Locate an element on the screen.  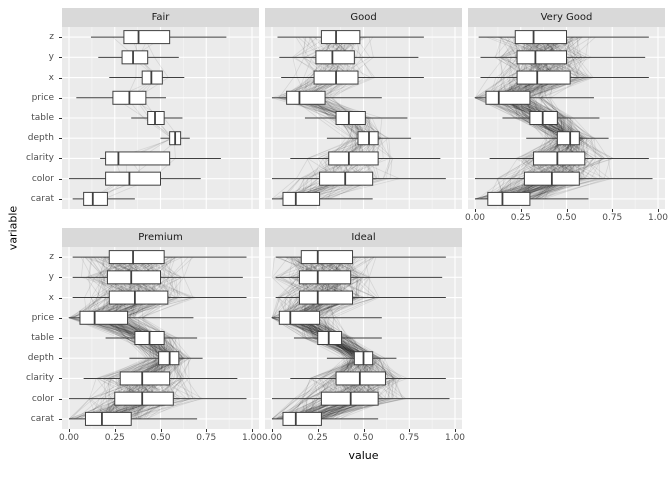
y-tick-label: price is located at coordinates (42, 97).